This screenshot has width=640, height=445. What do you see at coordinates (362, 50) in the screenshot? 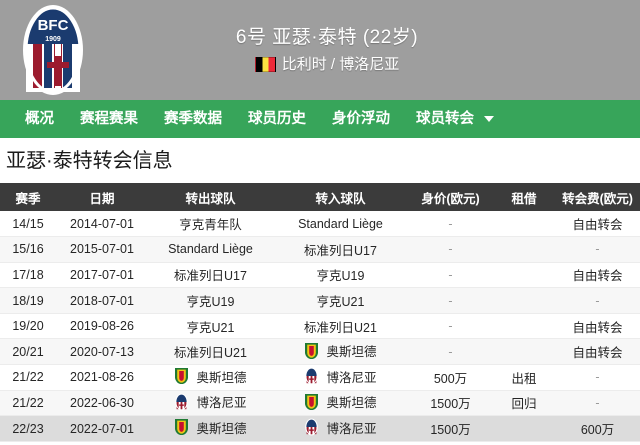
I see `player-identity: 6号 亚瑟·泰特 (22岁) 比利时 / 博洛尼亚` at bounding box center [362, 50].